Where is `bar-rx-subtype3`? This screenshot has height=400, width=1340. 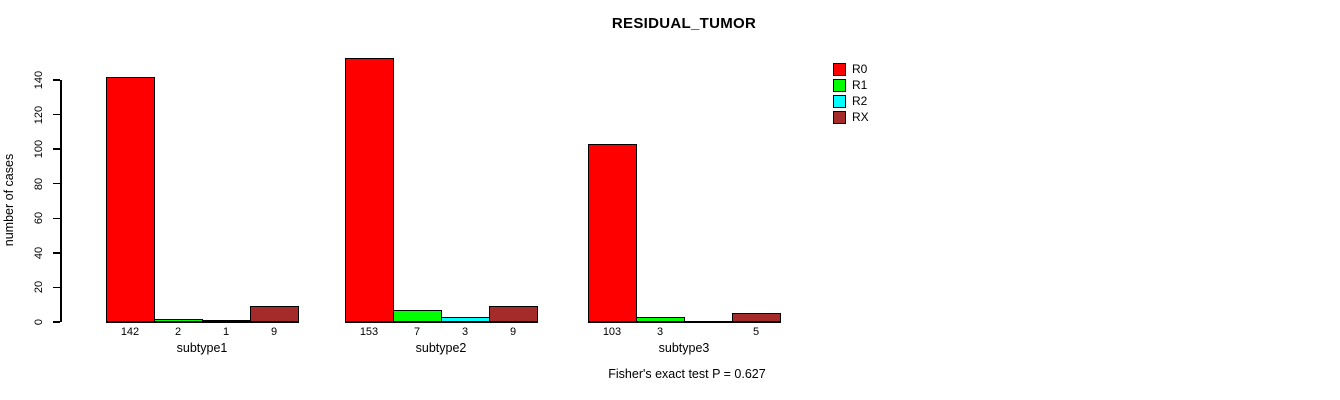
bar-rx-subtype3 is located at coordinates (756, 317).